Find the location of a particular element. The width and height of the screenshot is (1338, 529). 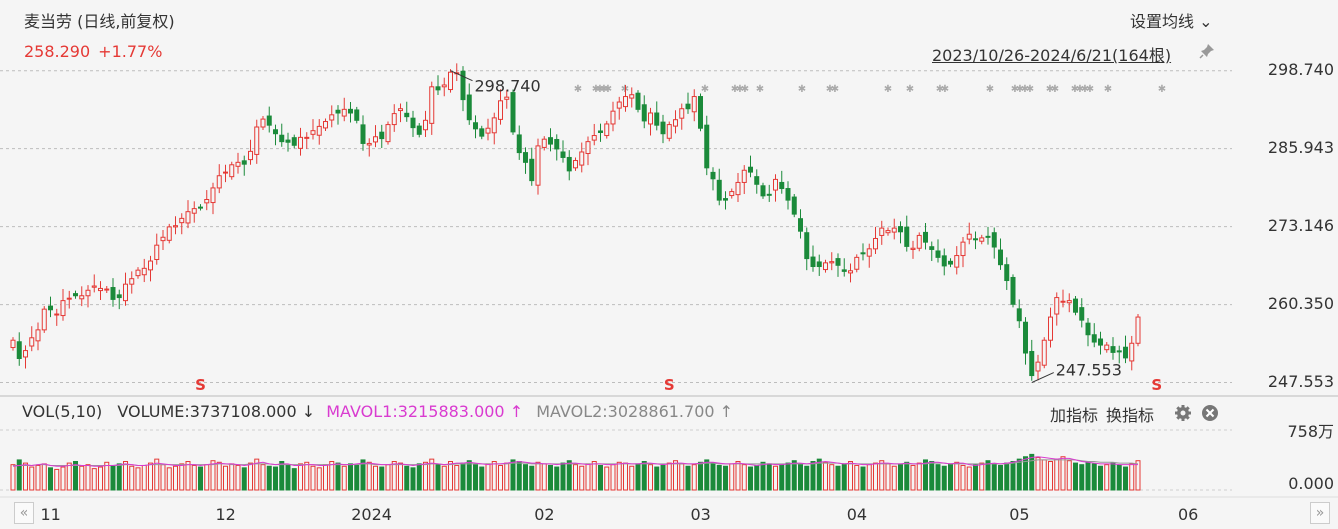

set-ma-button: 设置均线 ⌄ is located at coordinates (1171, 20).